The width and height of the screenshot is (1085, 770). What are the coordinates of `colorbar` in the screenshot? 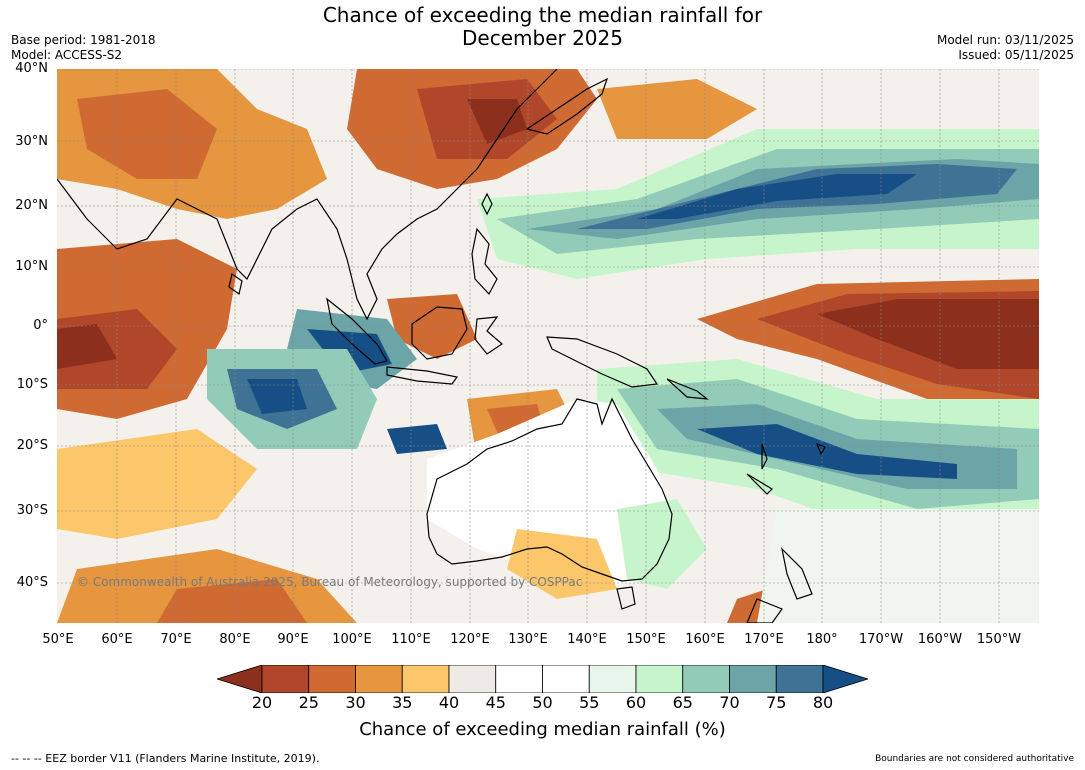 It's located at (542, 679).